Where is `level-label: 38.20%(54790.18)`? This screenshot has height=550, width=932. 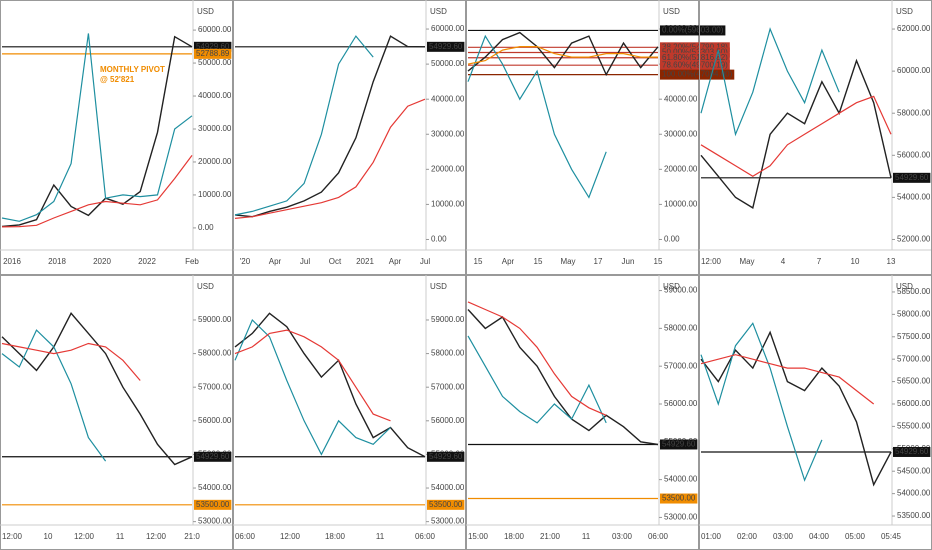
level-label: 38.20%(54790.18) is located at coordinates (695, 46).